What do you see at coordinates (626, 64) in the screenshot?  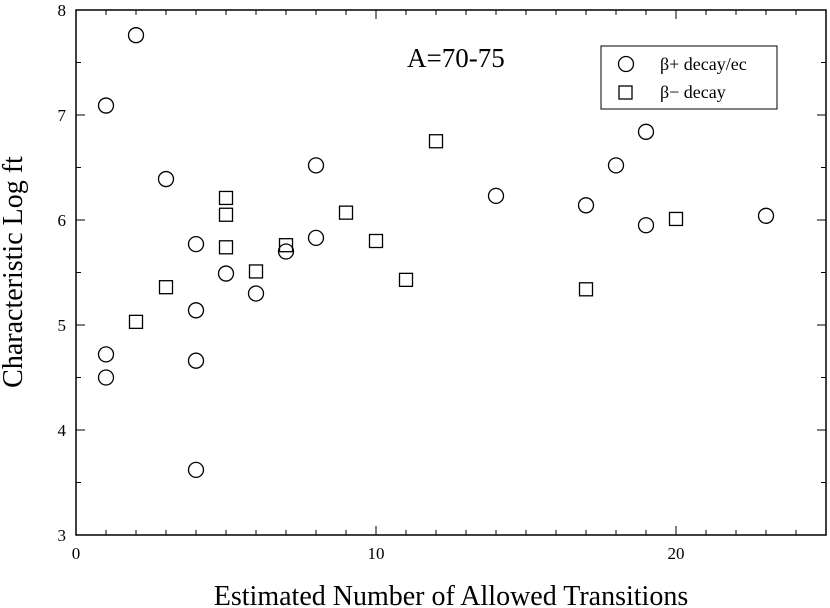 I see `legend-marker-circle` at bounding box center [626, 64].